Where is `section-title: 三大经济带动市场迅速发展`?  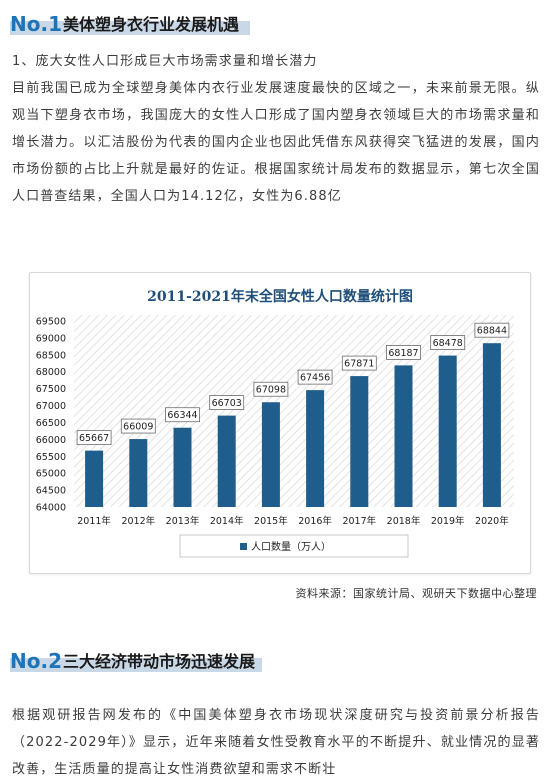 section-title: 三大经济带动市场迅速发展 is located at coordinates (159, 661).